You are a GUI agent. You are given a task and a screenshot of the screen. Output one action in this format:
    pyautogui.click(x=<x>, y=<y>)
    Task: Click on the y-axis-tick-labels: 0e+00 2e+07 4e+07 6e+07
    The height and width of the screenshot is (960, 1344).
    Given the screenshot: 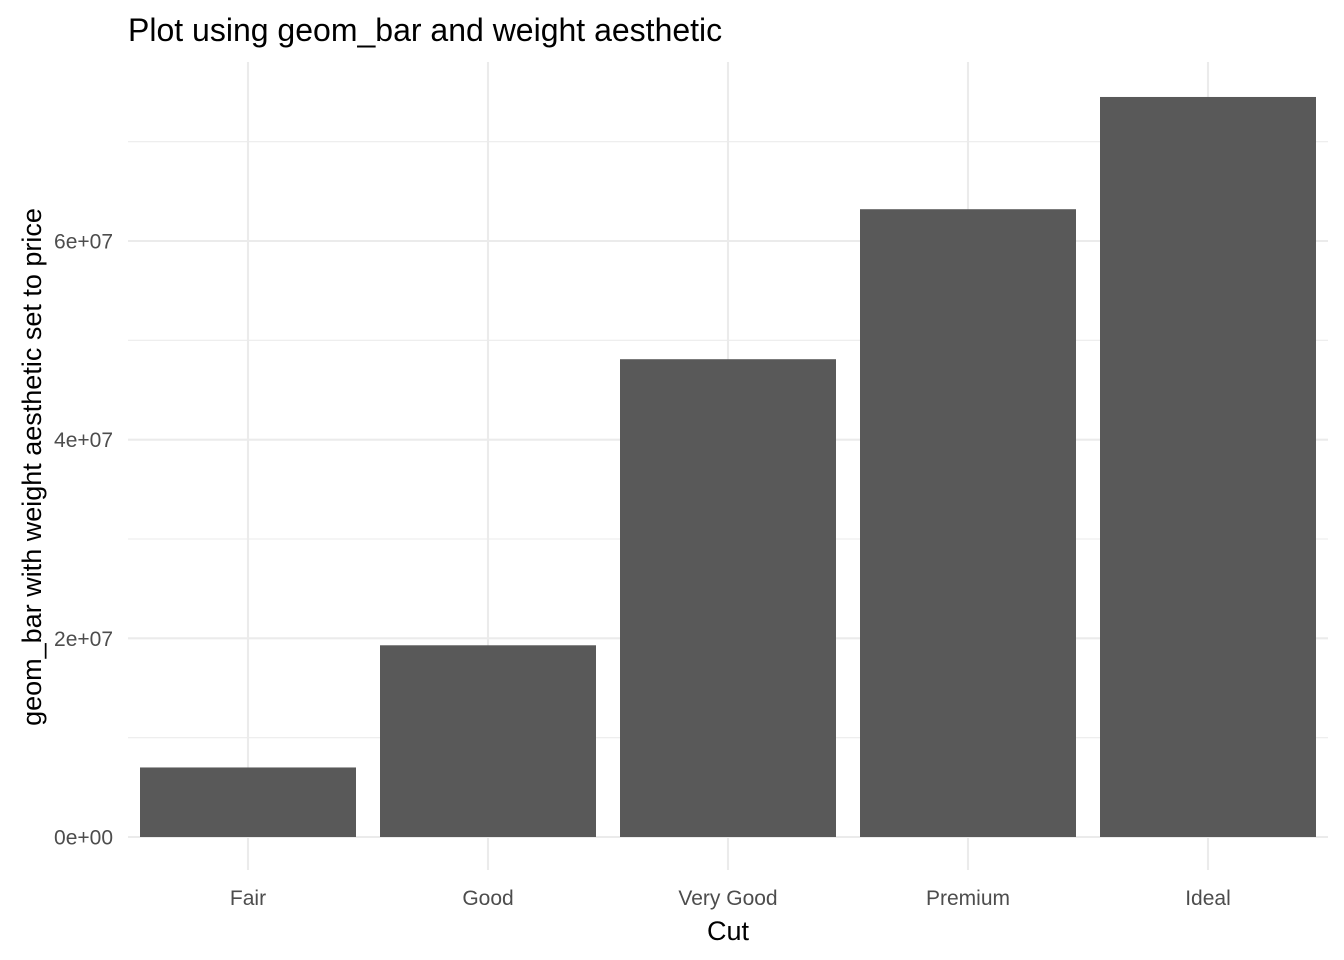 What is the action you would take?
    pyautogui.click(x=83, y=540)
    